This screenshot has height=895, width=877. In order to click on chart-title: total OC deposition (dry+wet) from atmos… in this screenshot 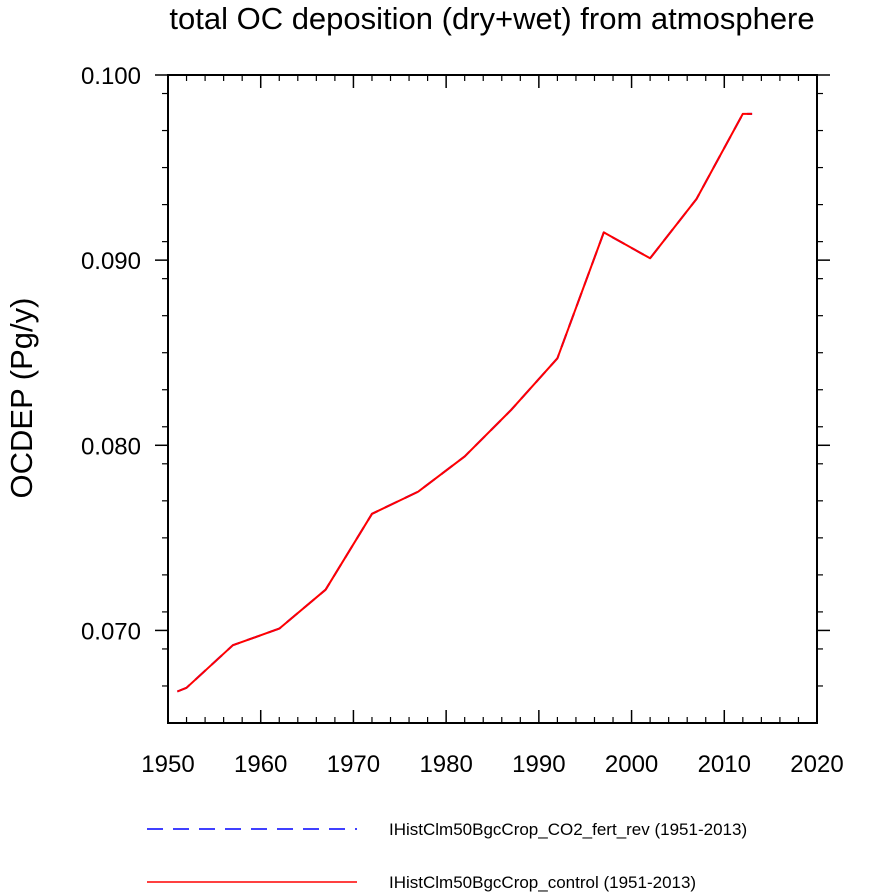, I will do `click(491, 18)`.